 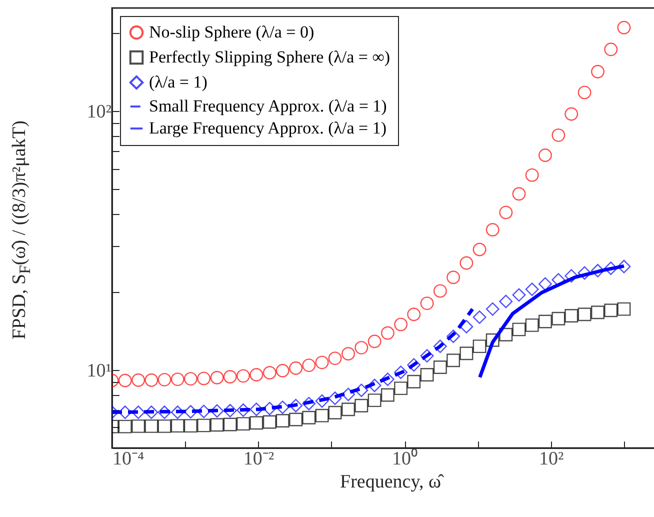 What do you see at coordinates (231, 32) in the screenshot?
I see `legend-label: No-slip Sphere (λ/a = 0)` at bounding box center [231, 32].